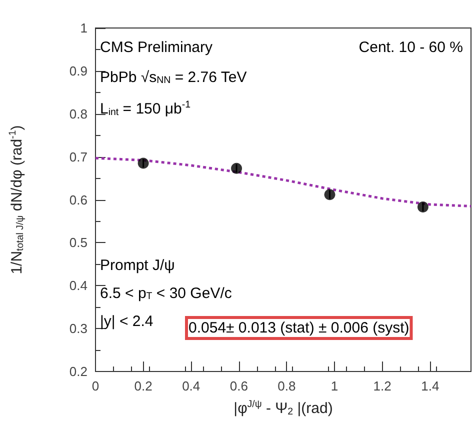  What do you see at coordinates (78, 114) in the screenshot?
I see `y-tick-label: 0.8` at bounding box center [78, 114].